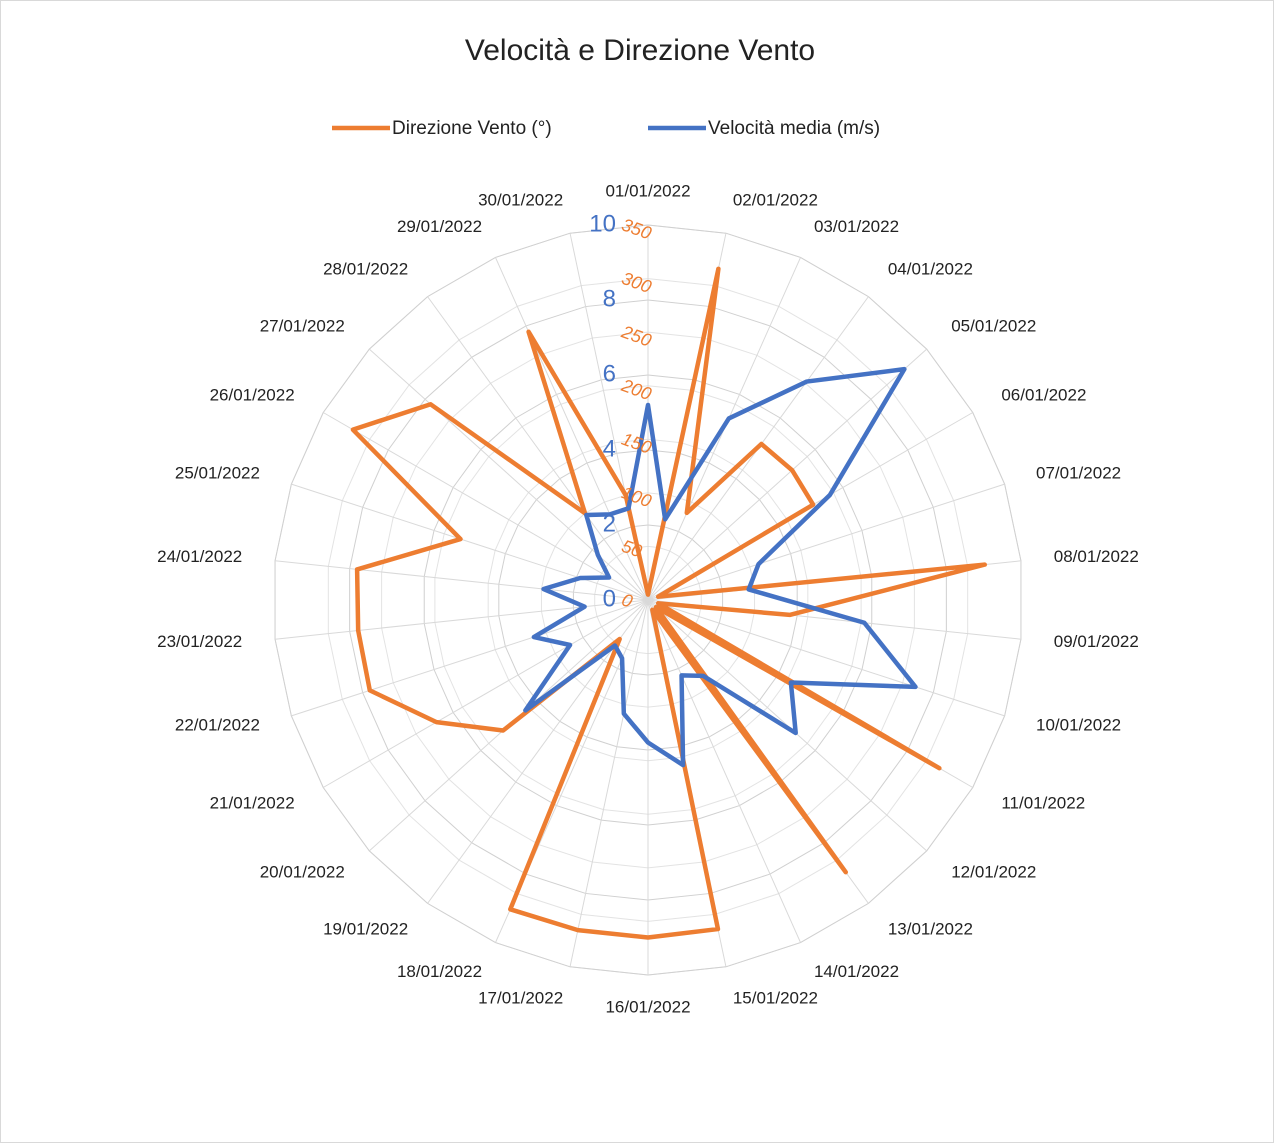  What do you see at coordinates (217, 725) in the screenshot?
I see `category-label: 22/01/2022` at bounding box center [217, 725].